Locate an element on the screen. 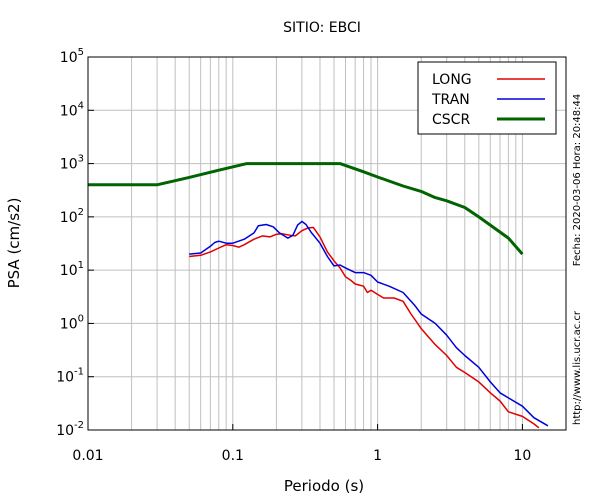 The width and height of the screenshot is (600, 500). y-axis-label: PSA (cm/s2) is located at coordinates (14, 243).